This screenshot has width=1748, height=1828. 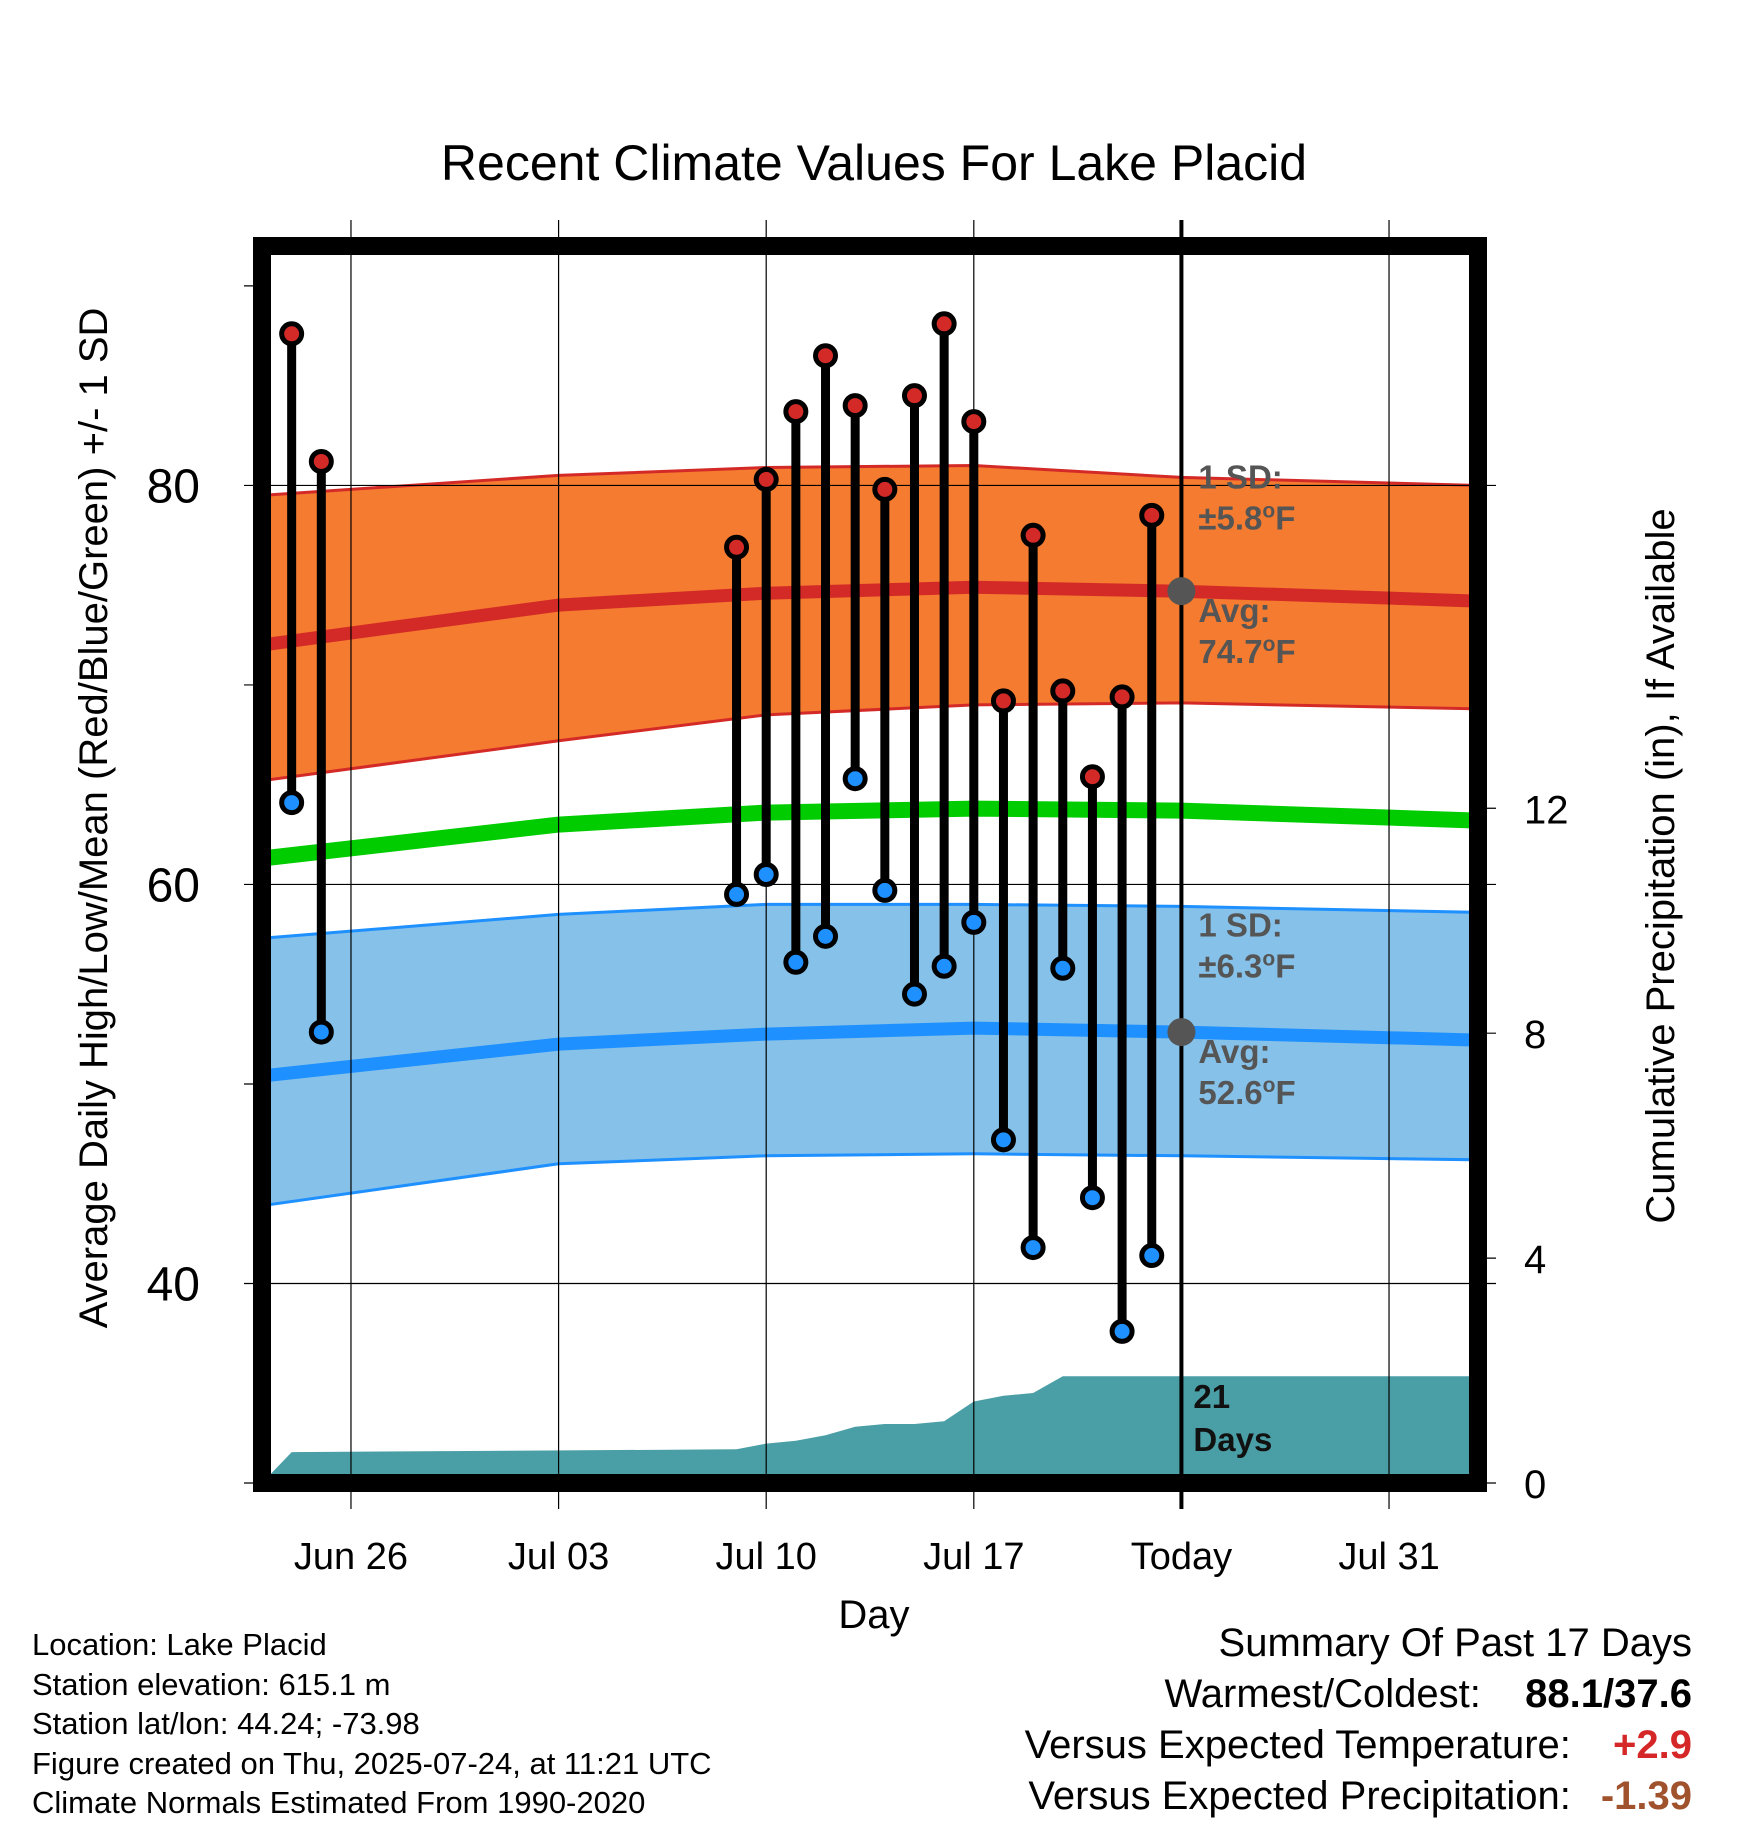 I want to click on low-avg-value: 52.6oF, so click(x=1246, y=1092).